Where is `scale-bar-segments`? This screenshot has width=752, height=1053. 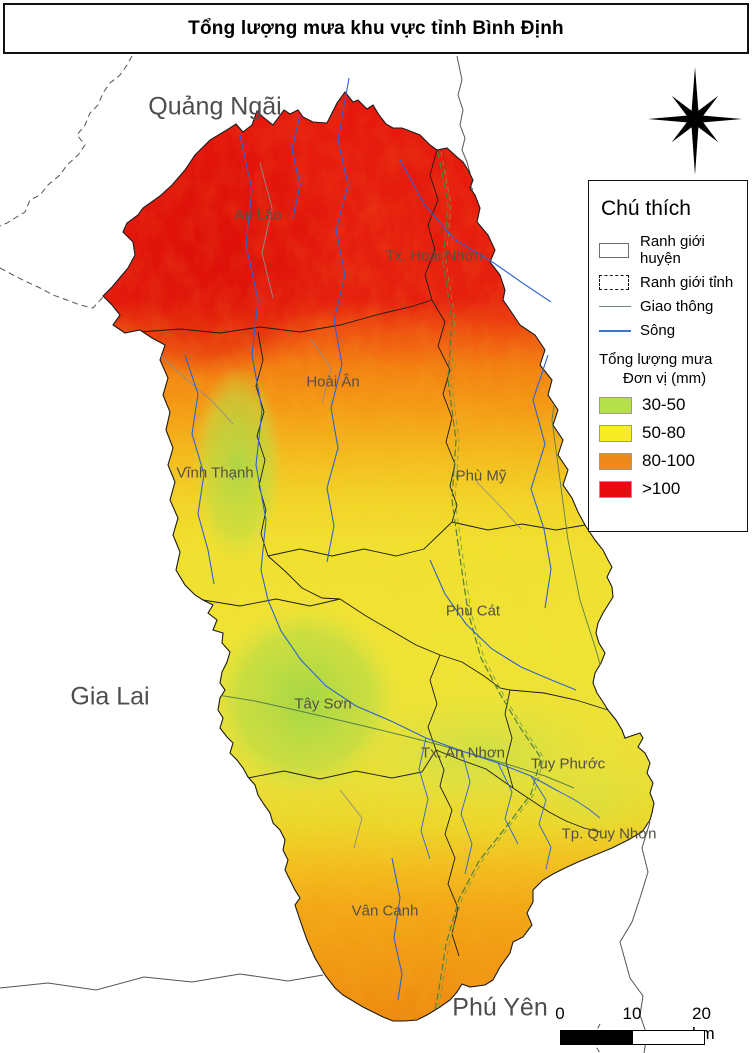 scale-bar-segments is located at coordinates (632, 1037).